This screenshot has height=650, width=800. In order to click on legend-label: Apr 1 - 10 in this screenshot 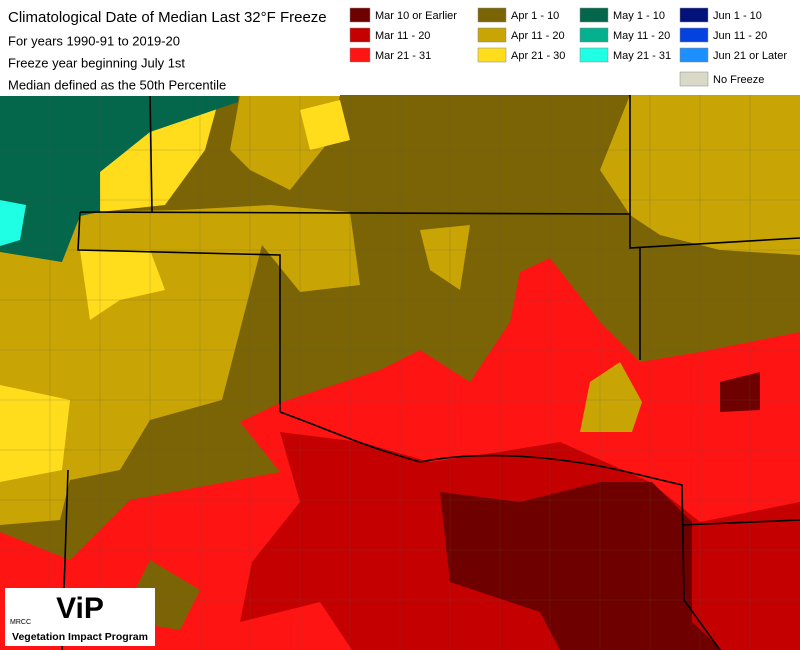, I will do `click(535, 16)`.